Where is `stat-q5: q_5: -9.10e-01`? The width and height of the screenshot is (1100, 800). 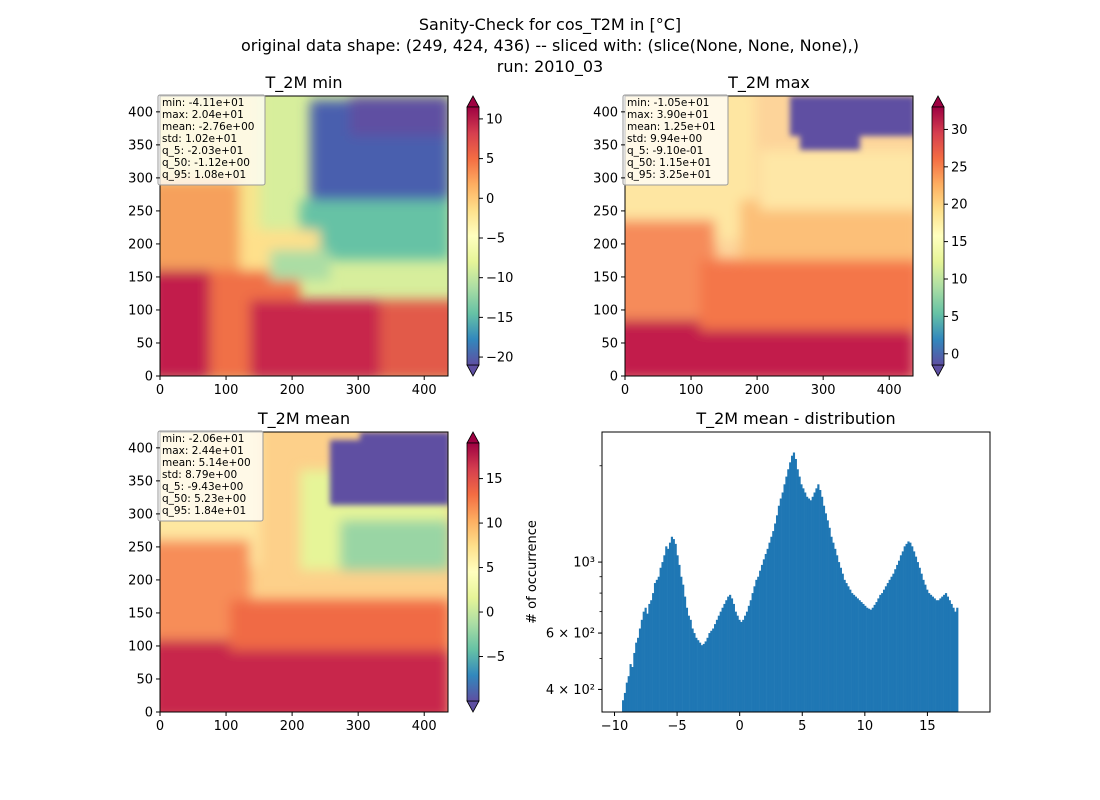 stat-q5: q_5: -9.10e-01 is located at coordinates (665, 151).